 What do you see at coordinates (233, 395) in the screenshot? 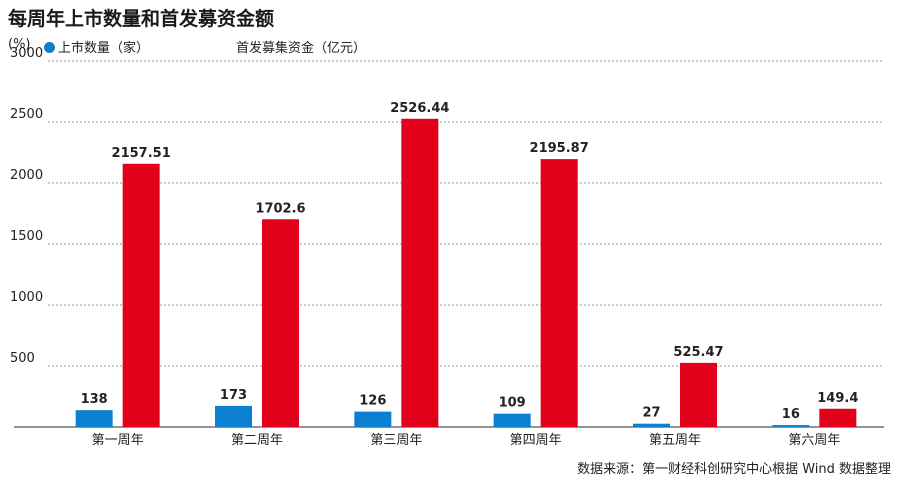
I see `data-label-series1-2: 173` at bounding box center [233, 395].